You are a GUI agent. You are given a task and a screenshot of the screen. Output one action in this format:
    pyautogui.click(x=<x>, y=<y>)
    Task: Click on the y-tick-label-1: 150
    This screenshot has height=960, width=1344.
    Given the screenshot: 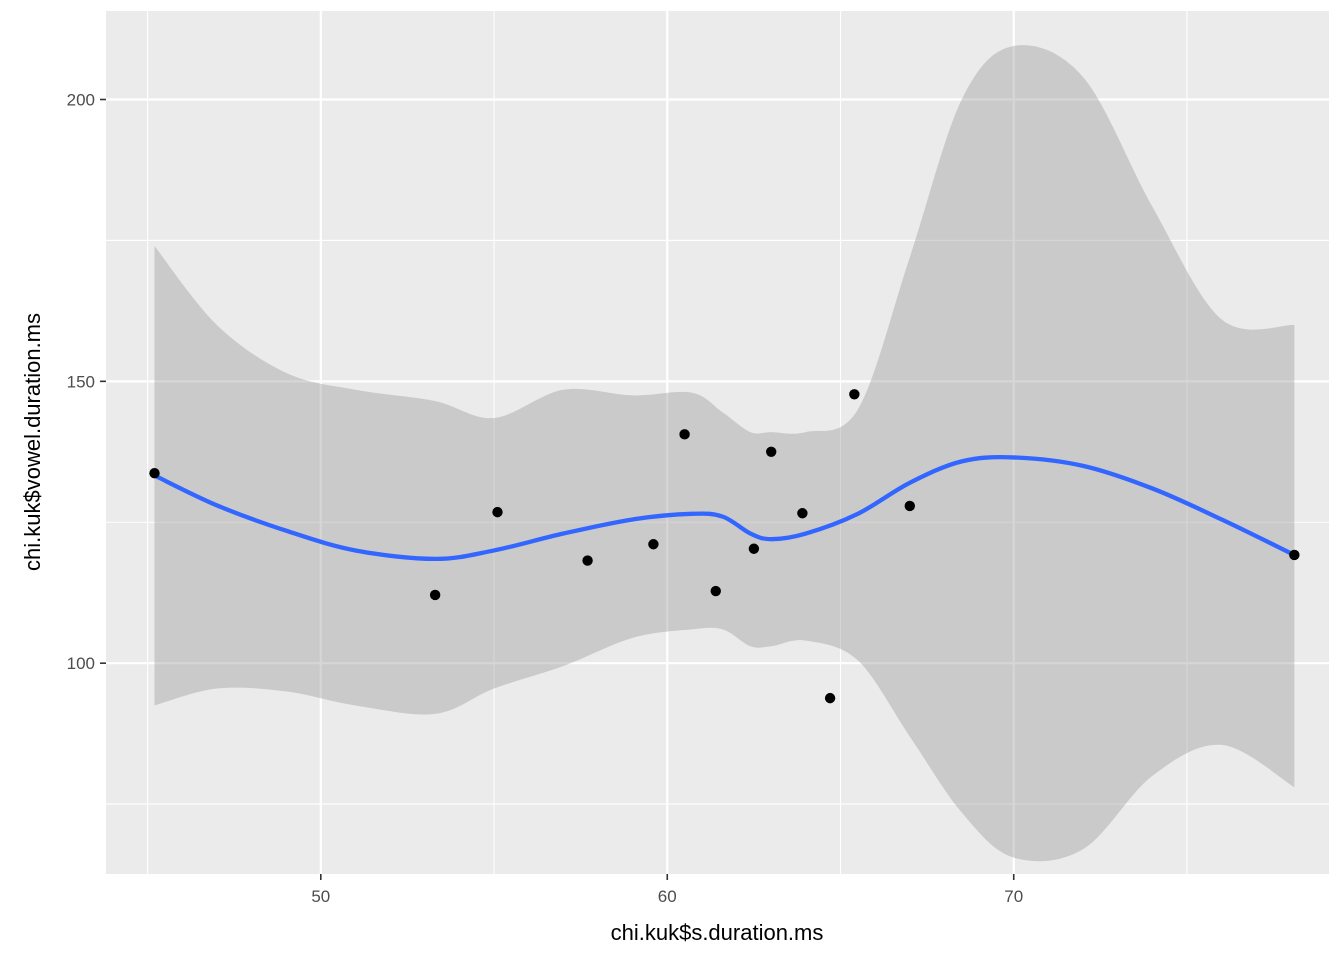 What is the action you would take?
    pyautogui.click(x=81, y=381)
    